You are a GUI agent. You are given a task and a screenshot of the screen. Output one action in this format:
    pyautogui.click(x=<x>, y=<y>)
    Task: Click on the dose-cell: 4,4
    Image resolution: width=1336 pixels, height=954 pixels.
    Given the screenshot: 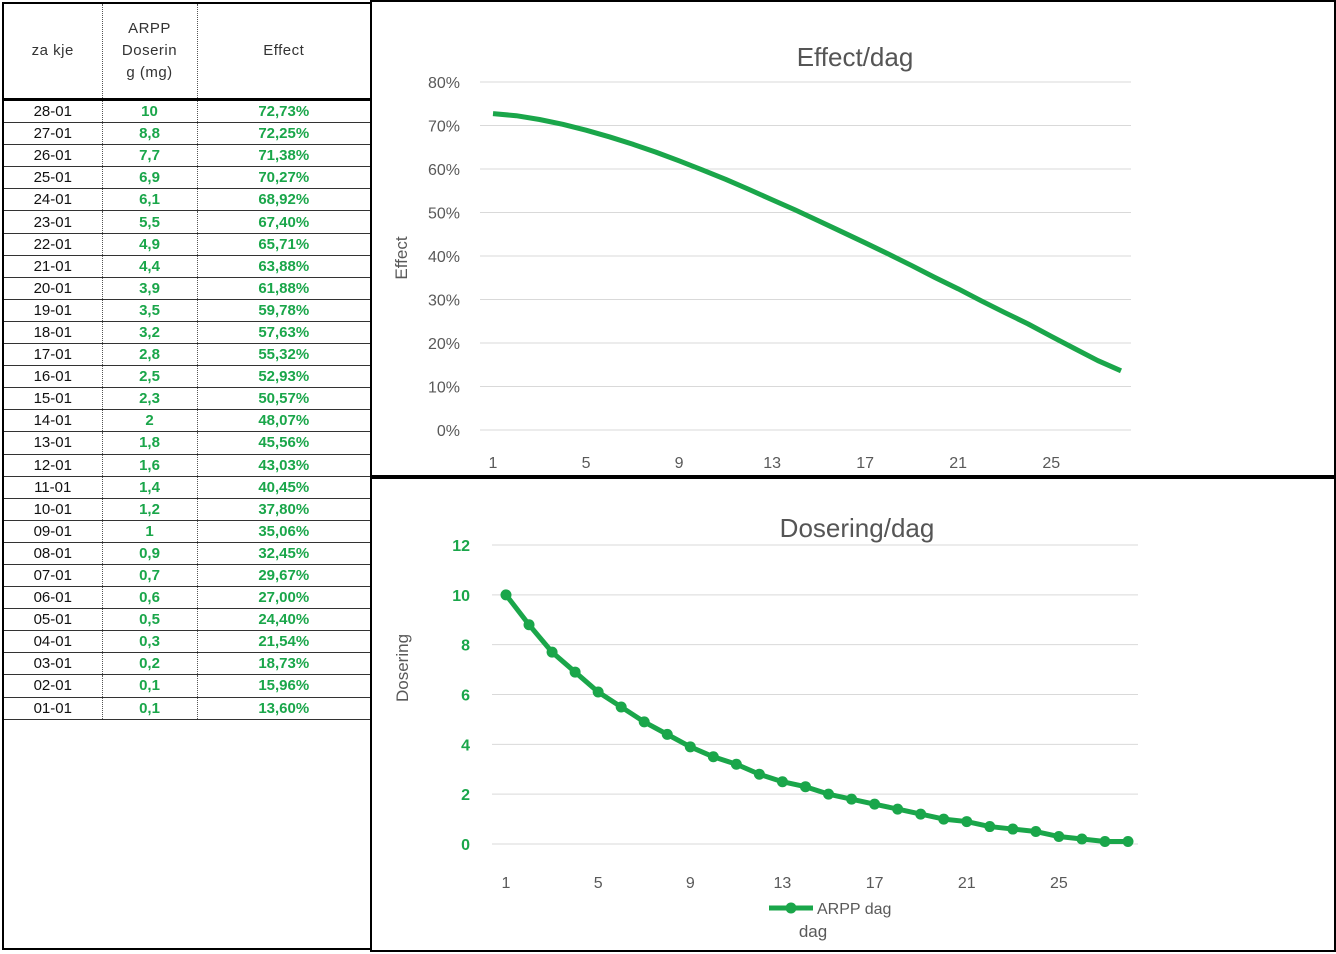 What is the action you would take?
    pyautogui.click(x=150, y=266)
    